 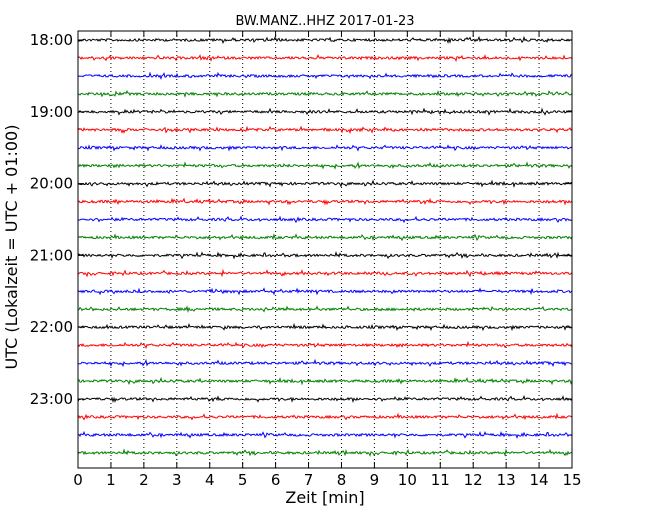 What do you see at coordinates (375, 480) in the screenshot?
I see `x-tick-label-9: 9` at bounding box center [375, 480].